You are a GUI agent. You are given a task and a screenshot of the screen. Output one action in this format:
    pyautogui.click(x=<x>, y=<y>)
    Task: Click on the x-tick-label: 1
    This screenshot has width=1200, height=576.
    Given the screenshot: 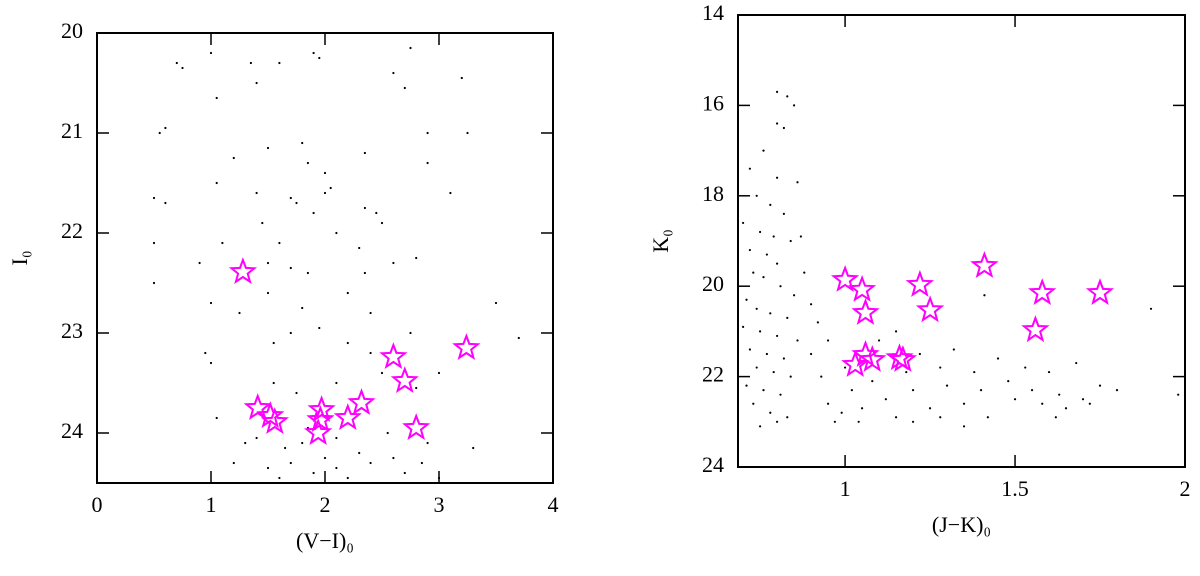 What is the action you would take?
    pyautogui.click(x=211, y=504)
    